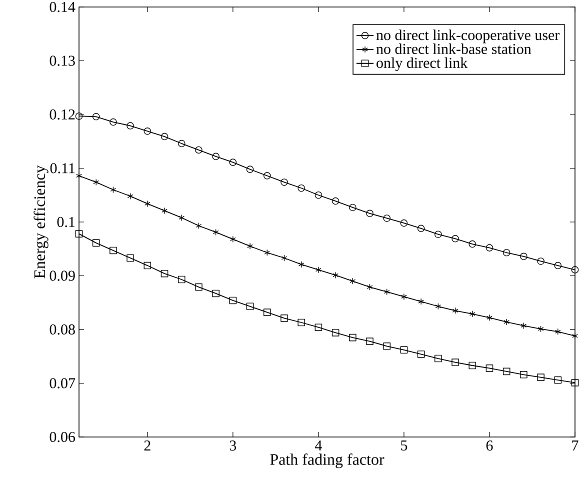 The image size is (583, 492). What do you see at coordinates (62, 168) in the screenshot?
I see `y-tick-label: 0.11` at bounding box center [62, 168].